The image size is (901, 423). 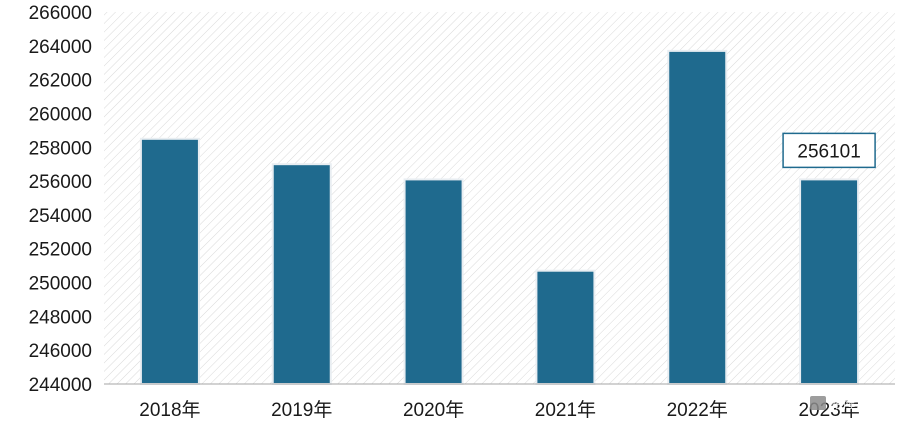 I want to click on y-tick-label: 260000, so click(x=60, y=114).